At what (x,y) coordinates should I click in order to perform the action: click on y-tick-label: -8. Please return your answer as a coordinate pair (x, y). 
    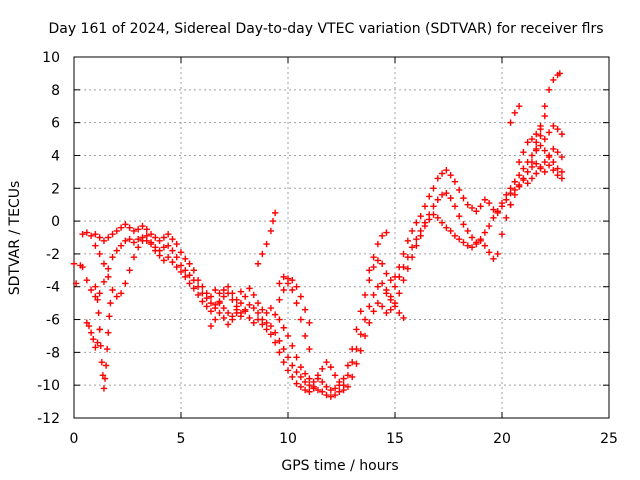
    Looking at the image, I should click on (53, 353).